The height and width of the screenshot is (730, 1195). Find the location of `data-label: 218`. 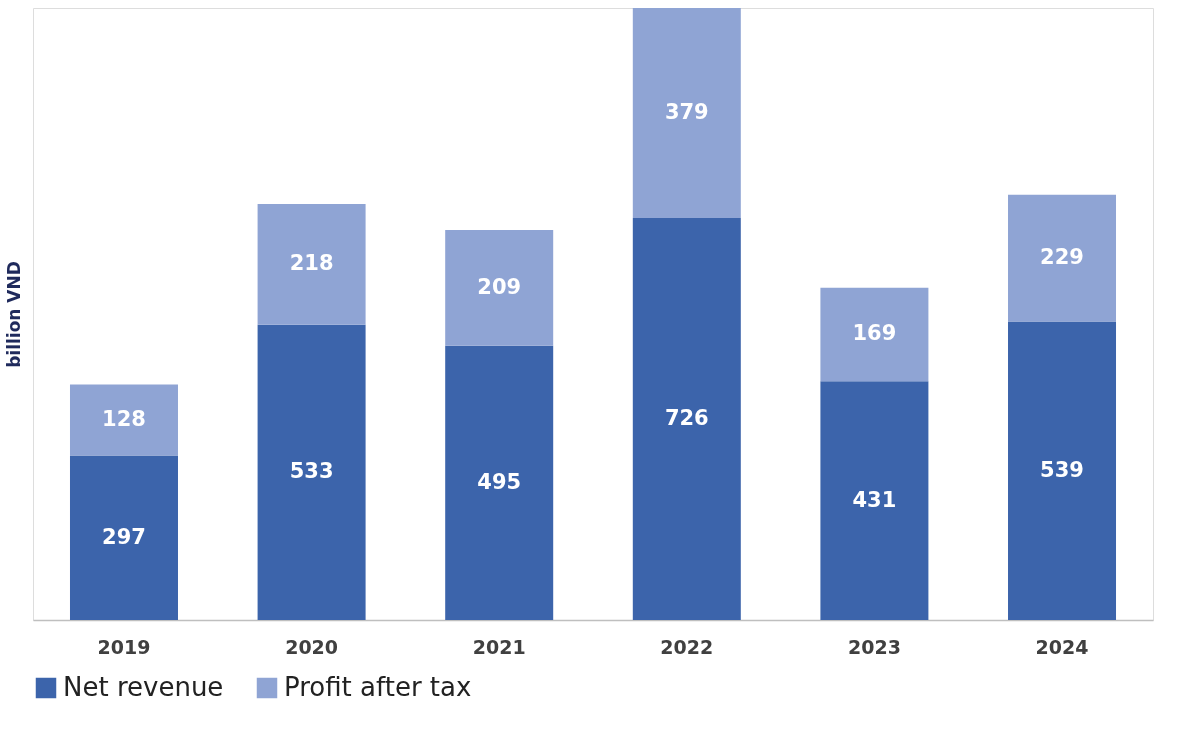

data-label: 218 is located at coordinates (311, 263).